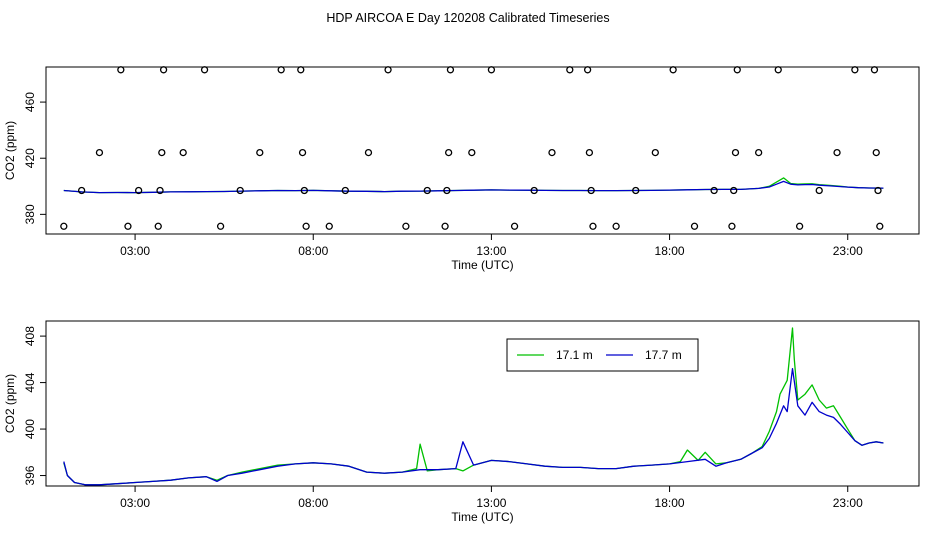  I want to click on y-tick-label: 404, so click(30, 382).